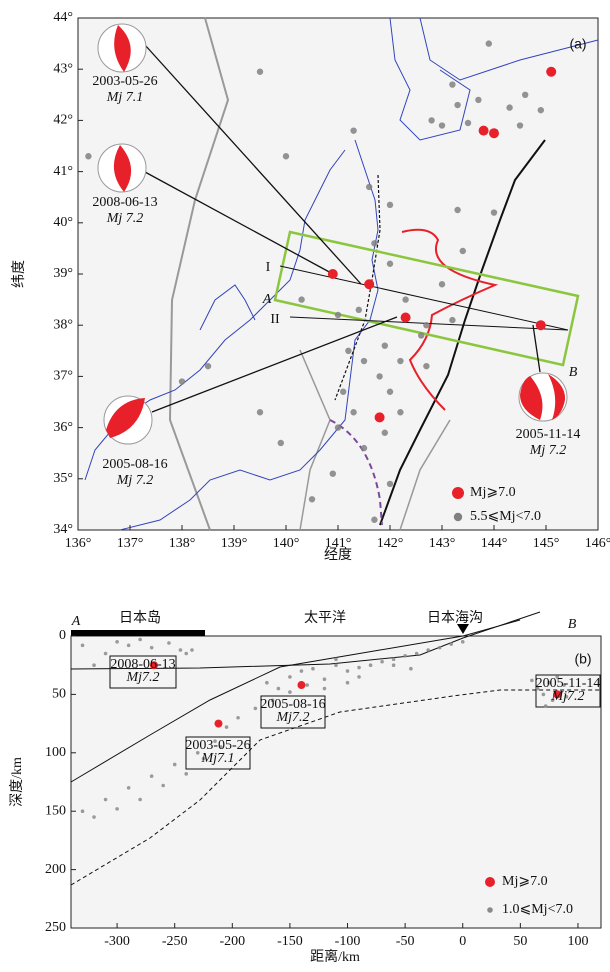  Describe the element at coordinates (348, 941) in the screenshot. I see `x-tick-label: -100` at that location.